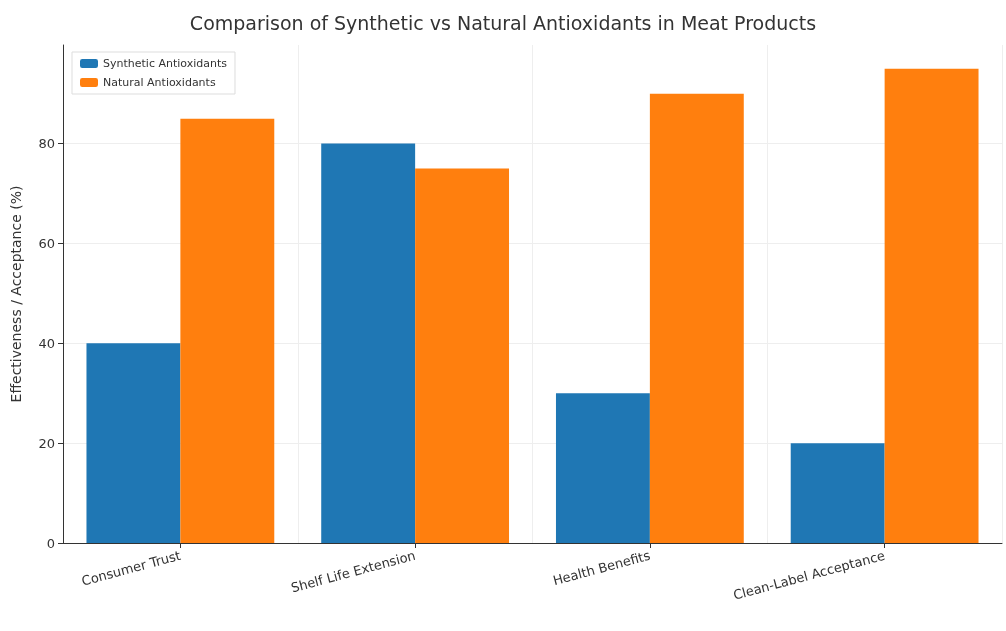  Describe the element at coordinates (602, 568) in the screenshot. I see `x-tick-label: Health Benefits` at that location.